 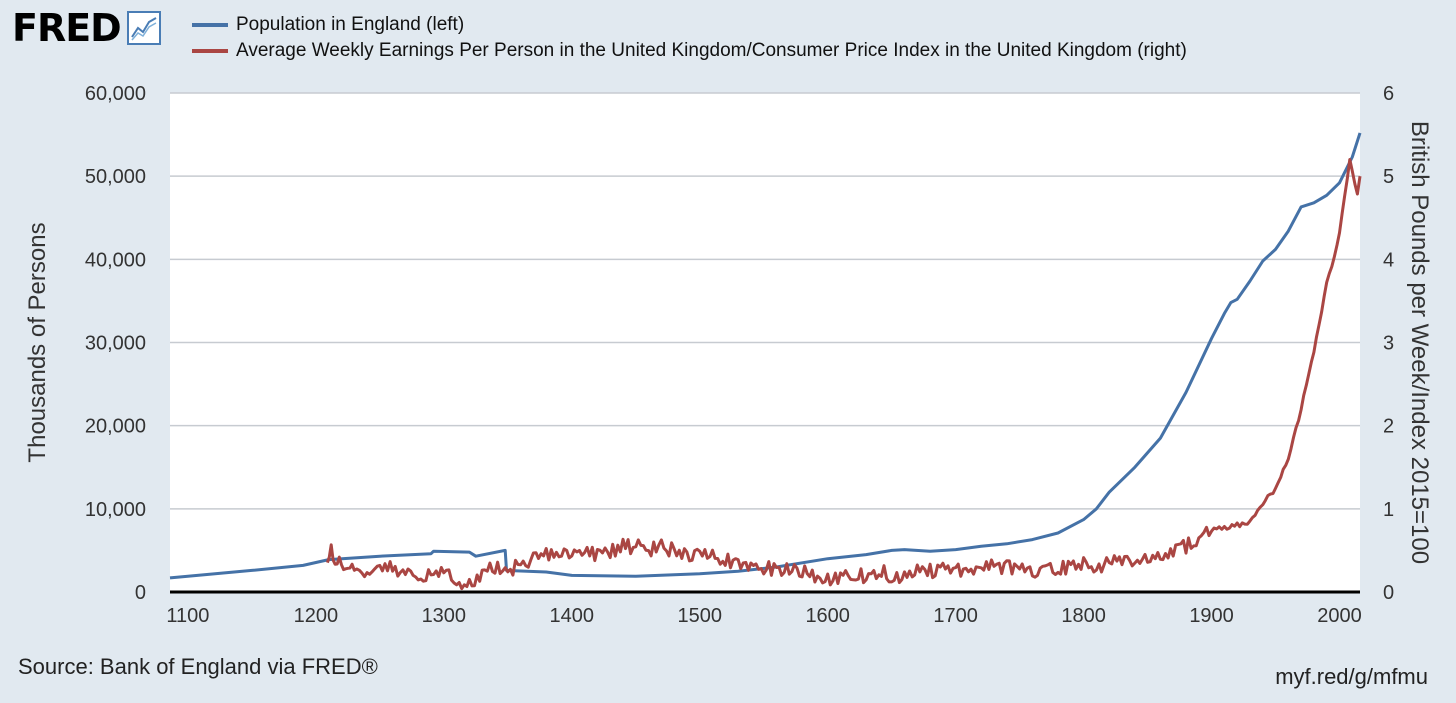 I want to click on fred-logo: FRED, so click(x=86, y=28).